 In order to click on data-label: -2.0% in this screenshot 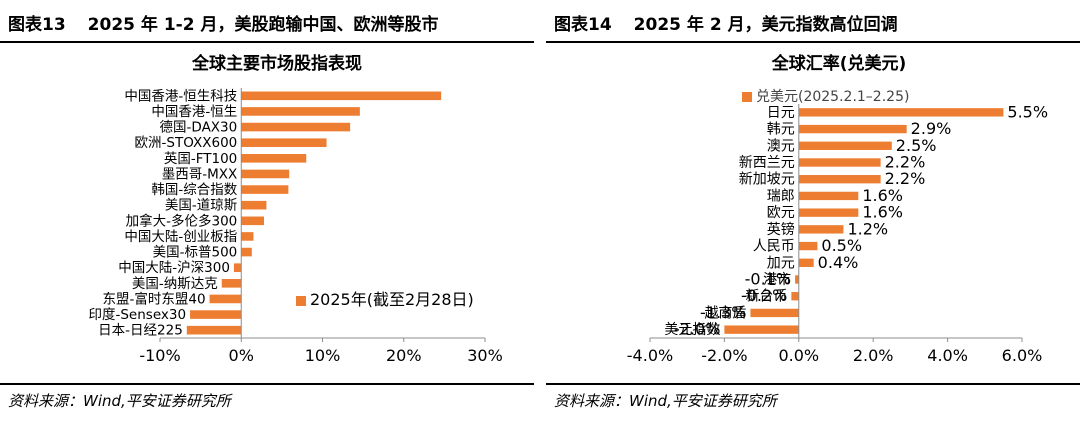, I will do `click(697, 329)`.